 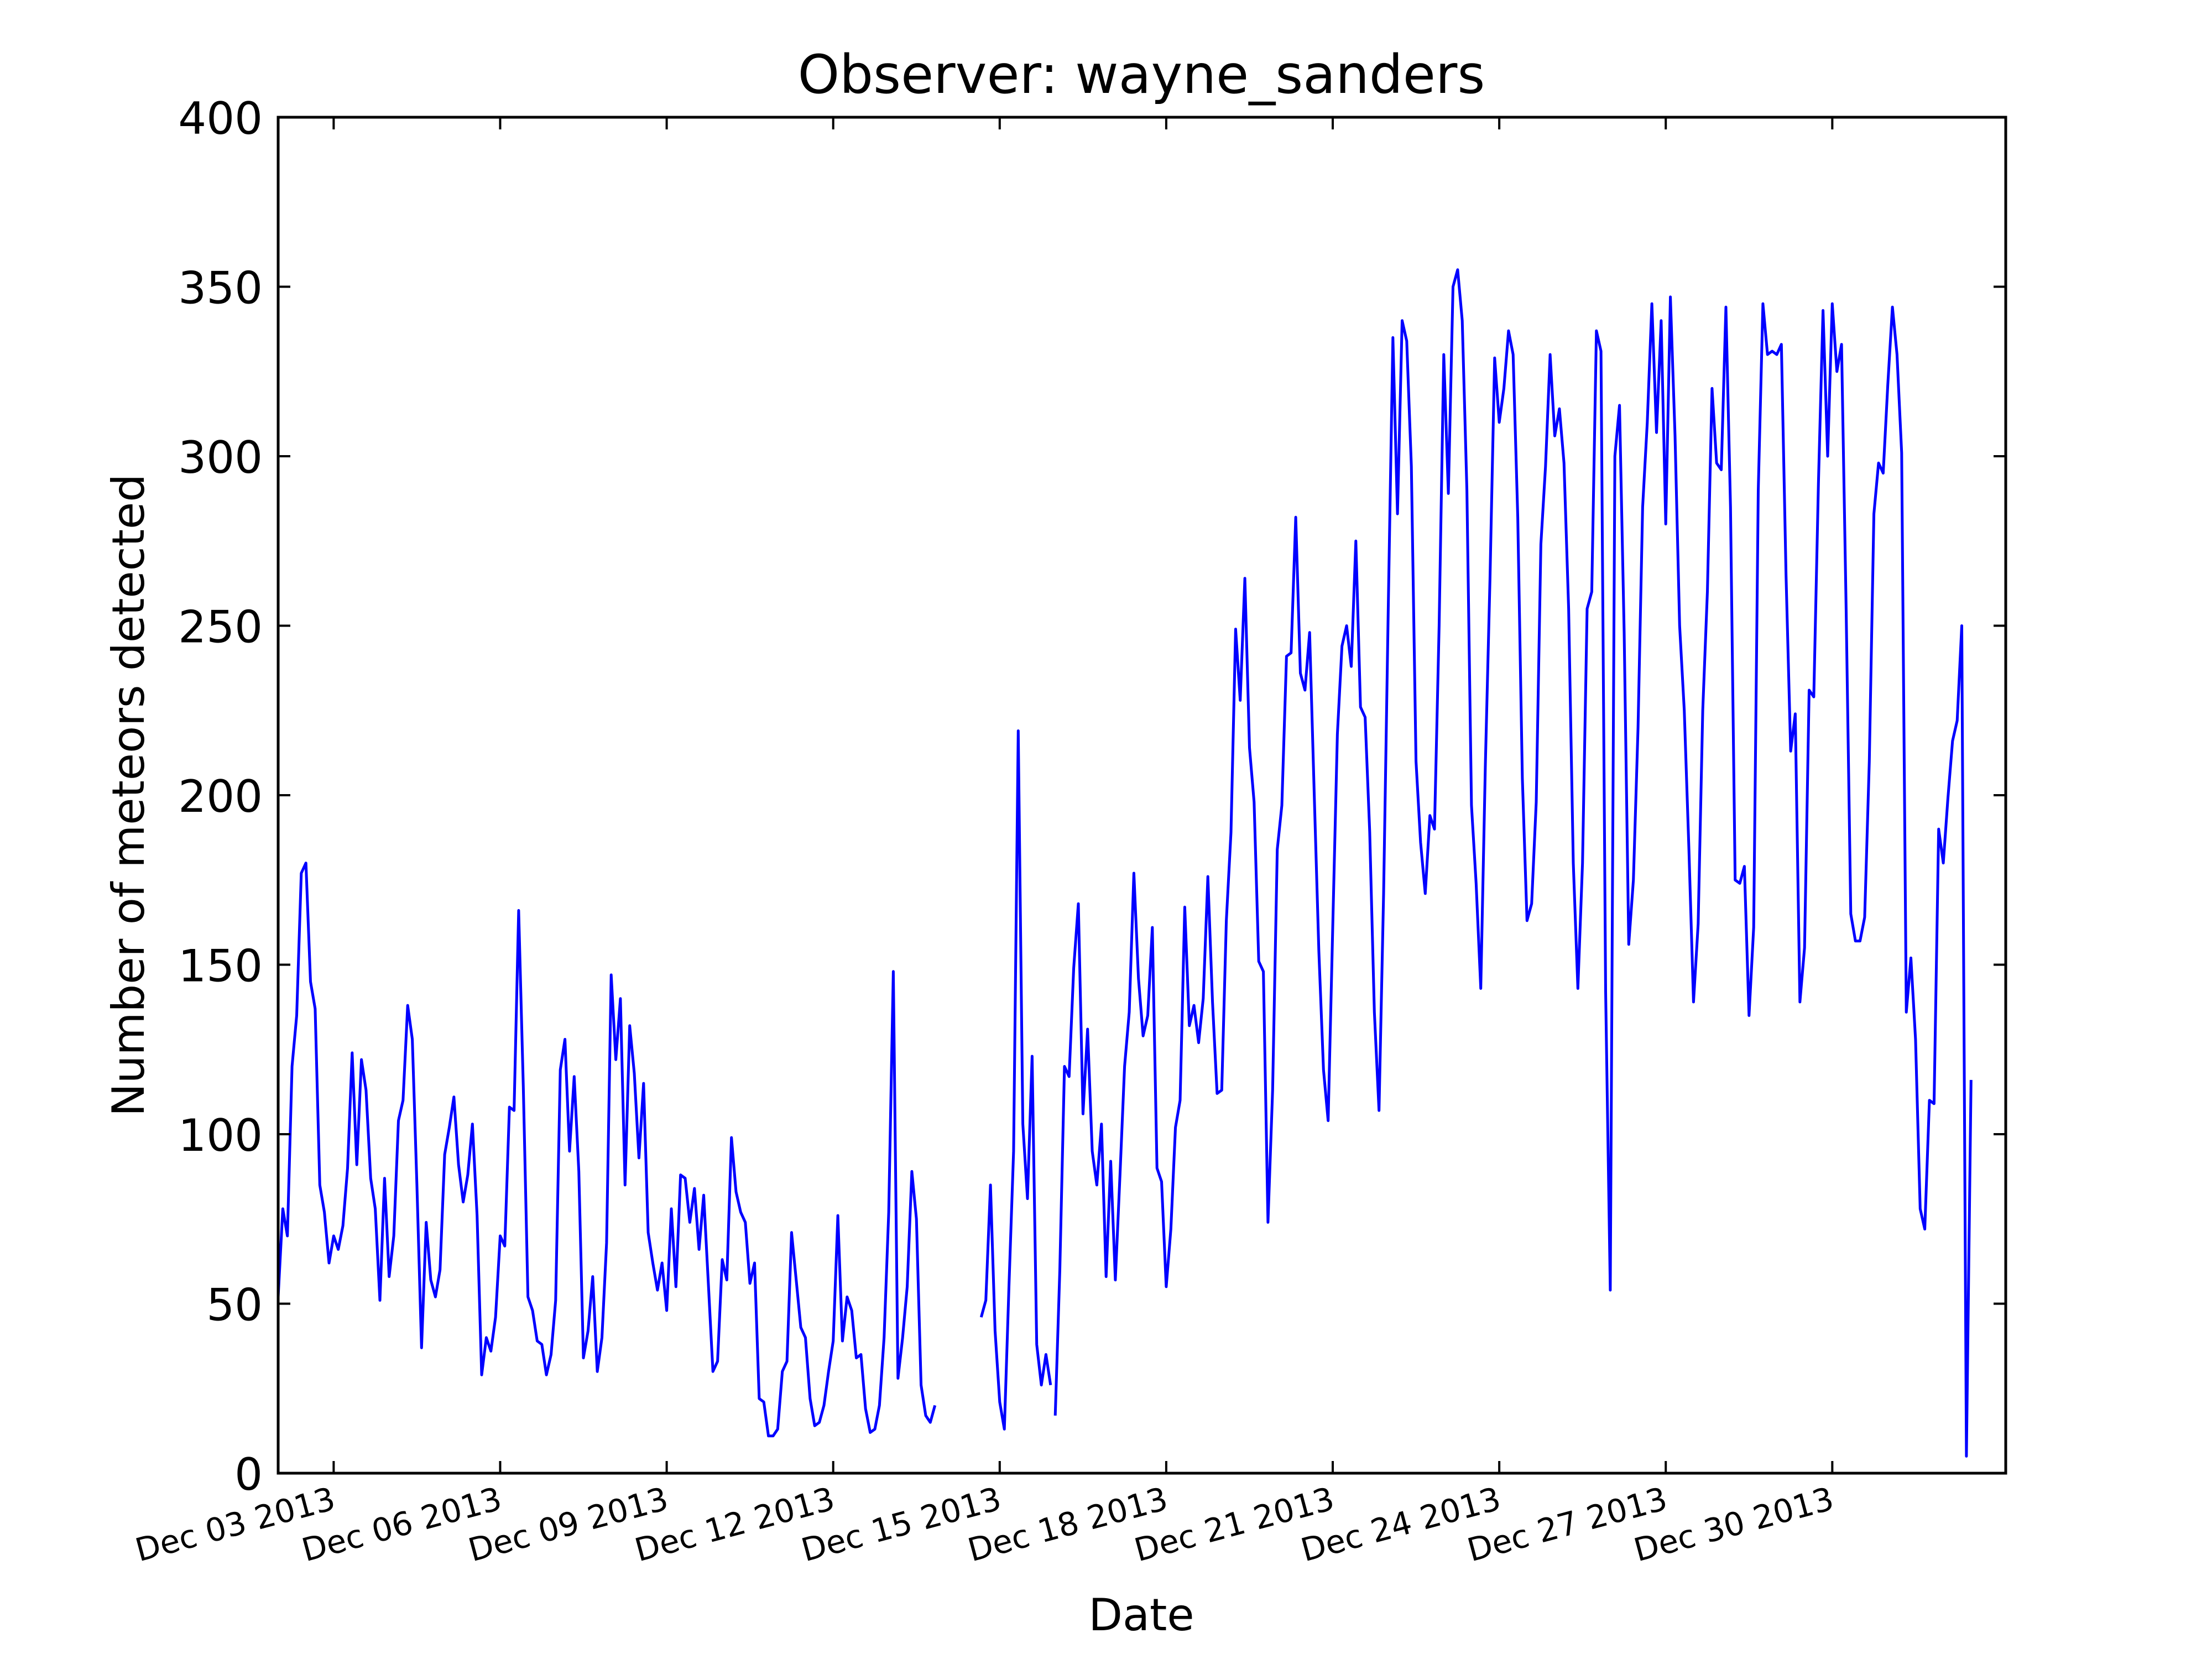 What do you see at coordinates (221, 288) in the screenshot?
I see `y-tick-label: 350` at bounding box center [221, 288].